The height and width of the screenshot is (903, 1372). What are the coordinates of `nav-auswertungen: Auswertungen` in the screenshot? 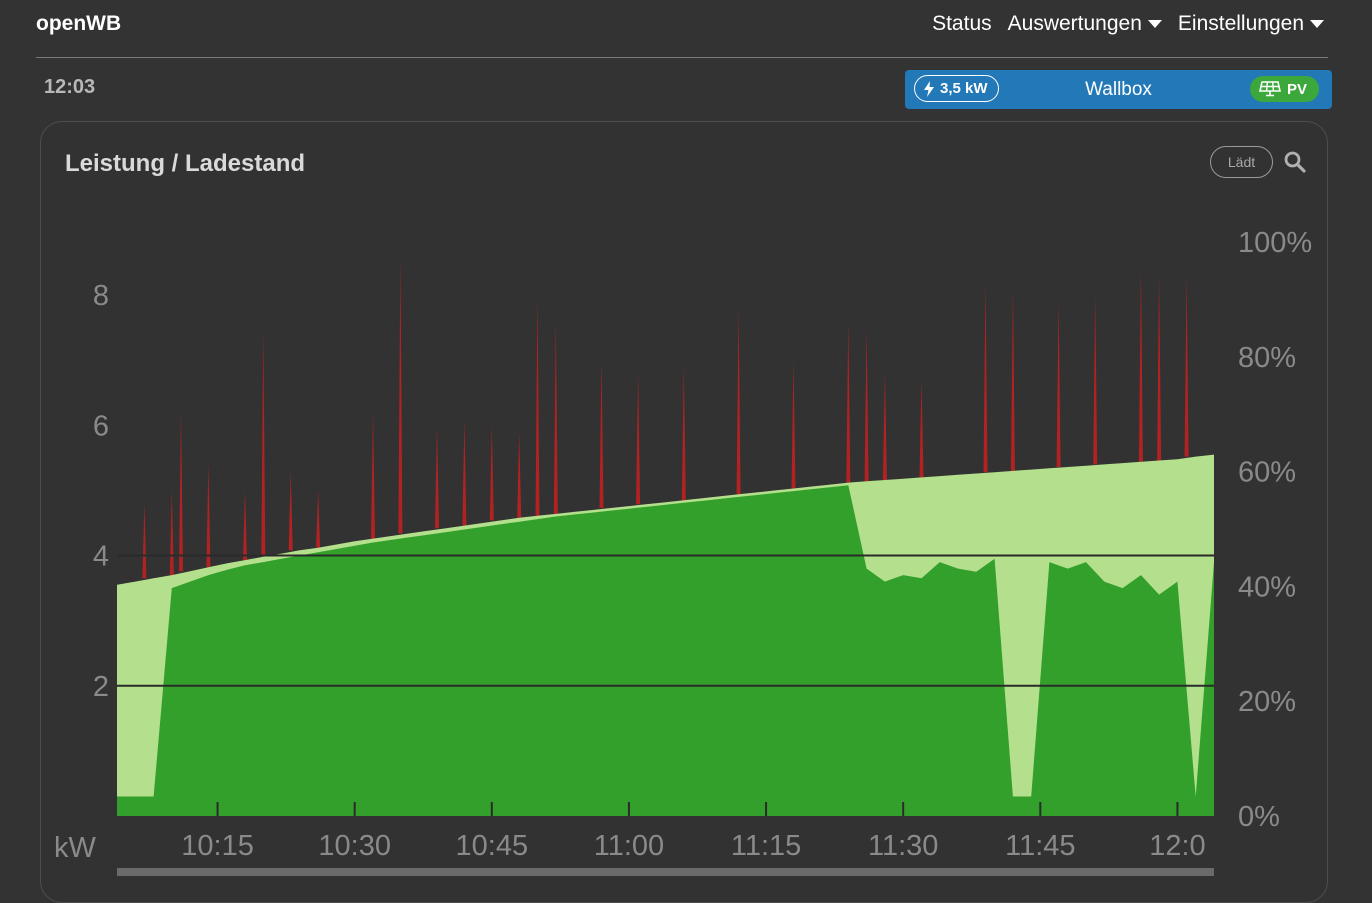 It's located at (1085, 24).